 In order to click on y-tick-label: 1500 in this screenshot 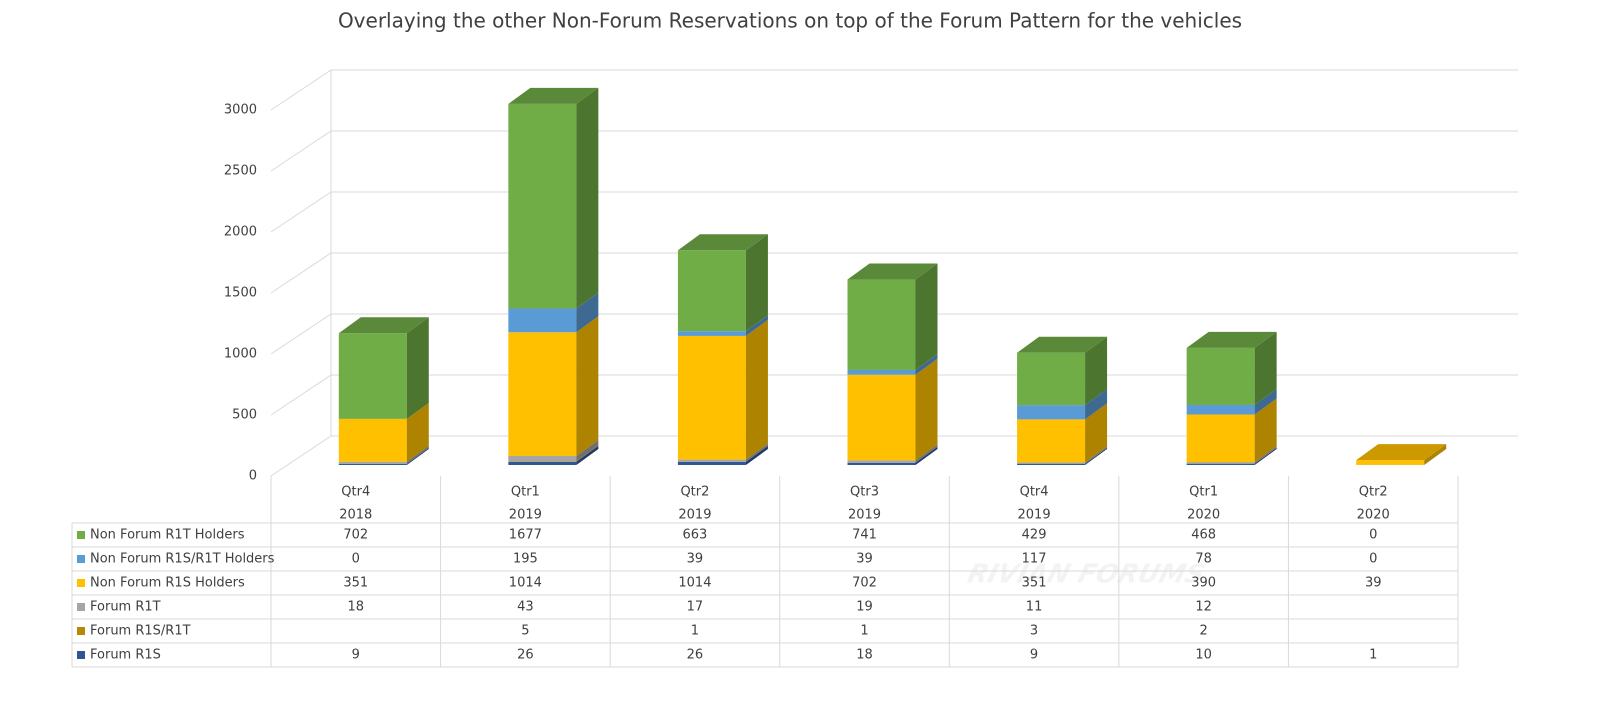, I will do `click(240, 293)`.